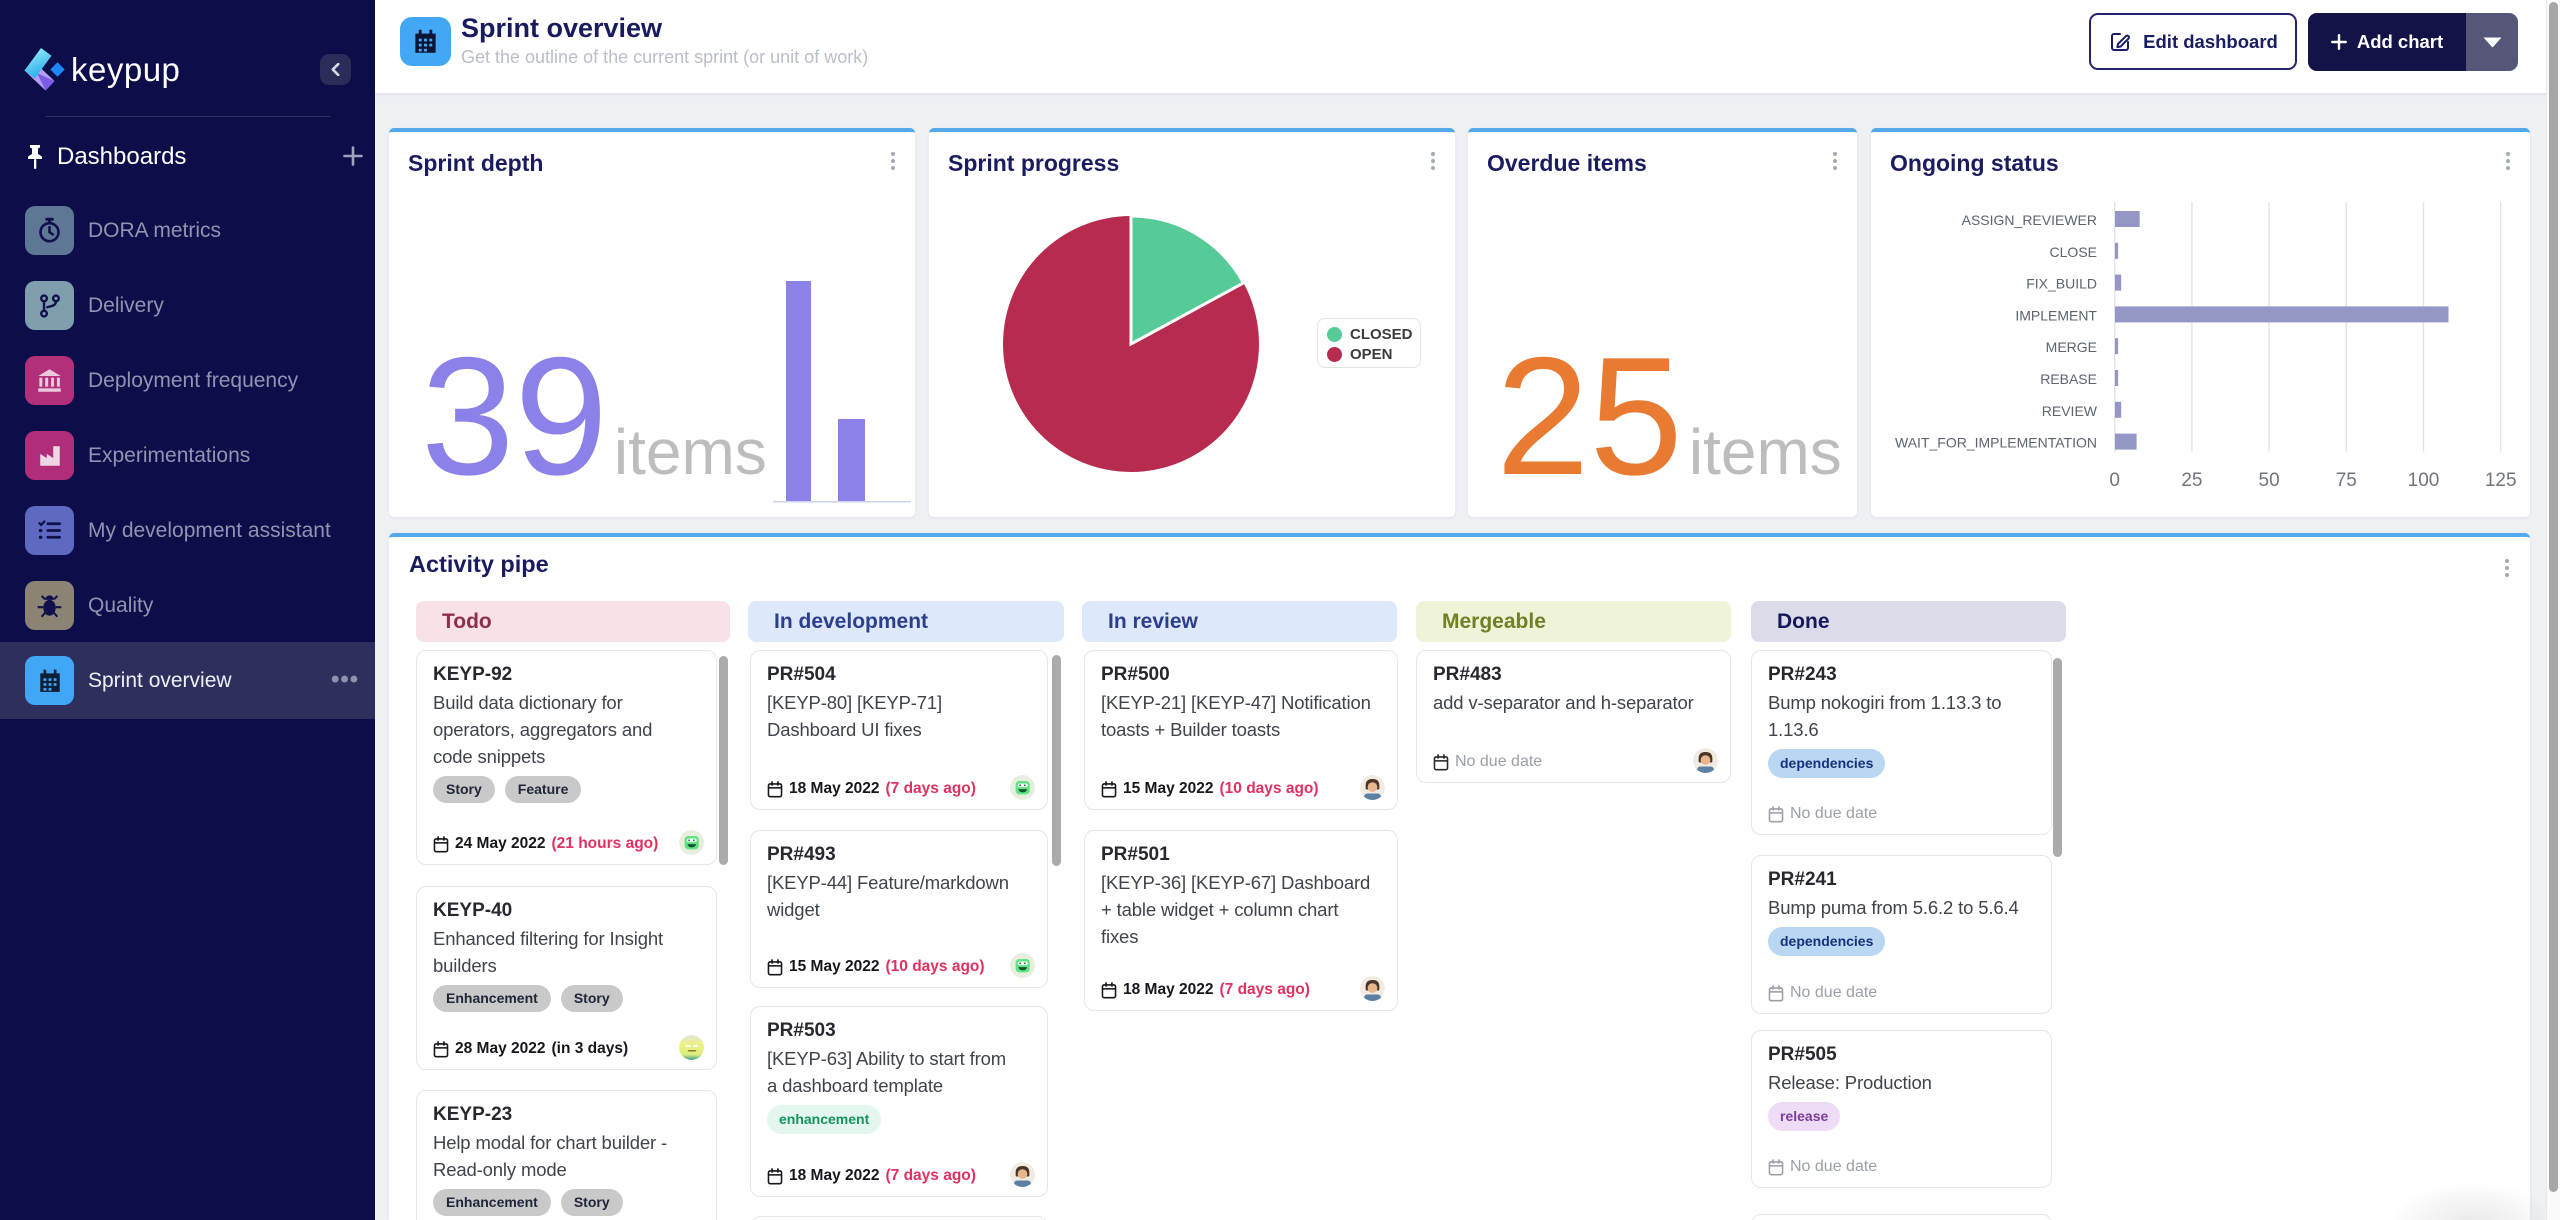  I want to click on svg-text: REBASE, so click(2068, 379).